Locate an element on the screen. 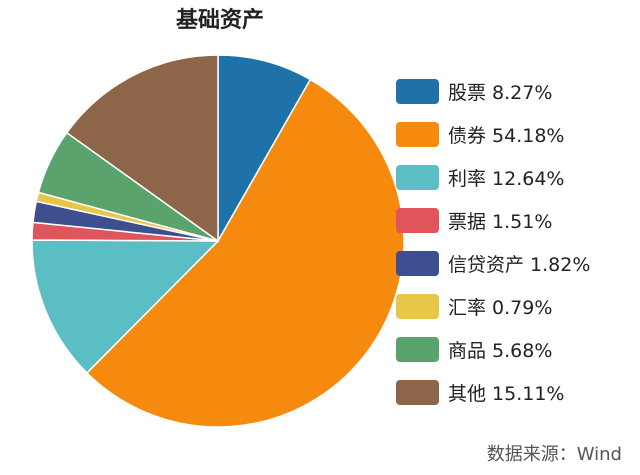  legend-item-7: 其他 15.11% is located at coordinates (493, 392).